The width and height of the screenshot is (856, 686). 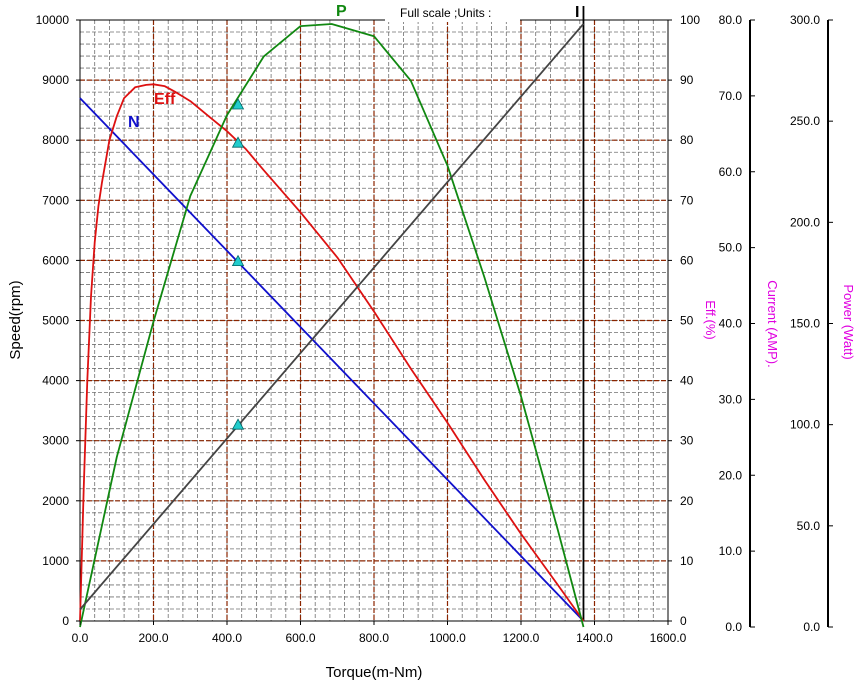 What do you see at coordinates (80, 638) in the screenshot?
I see `x-tick-label: 0.0` at bounding box center [80, 638].